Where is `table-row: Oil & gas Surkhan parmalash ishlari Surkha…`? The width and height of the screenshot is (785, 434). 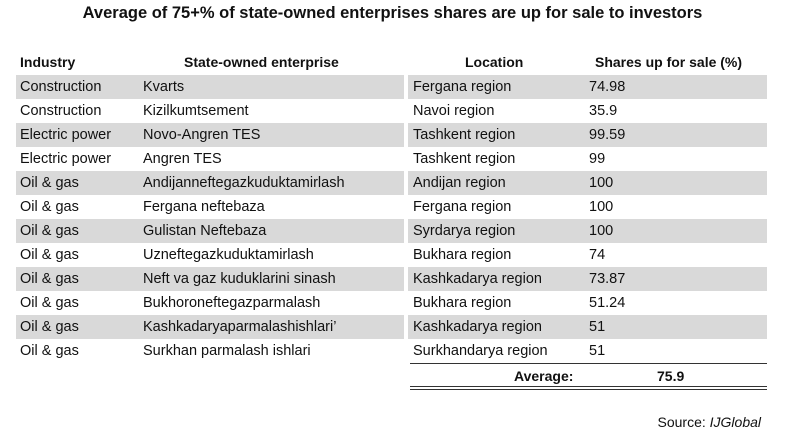
table-row: Oil & gas Surkhan parmalash ishlari Surkha… is located at coordinates (391, 351).